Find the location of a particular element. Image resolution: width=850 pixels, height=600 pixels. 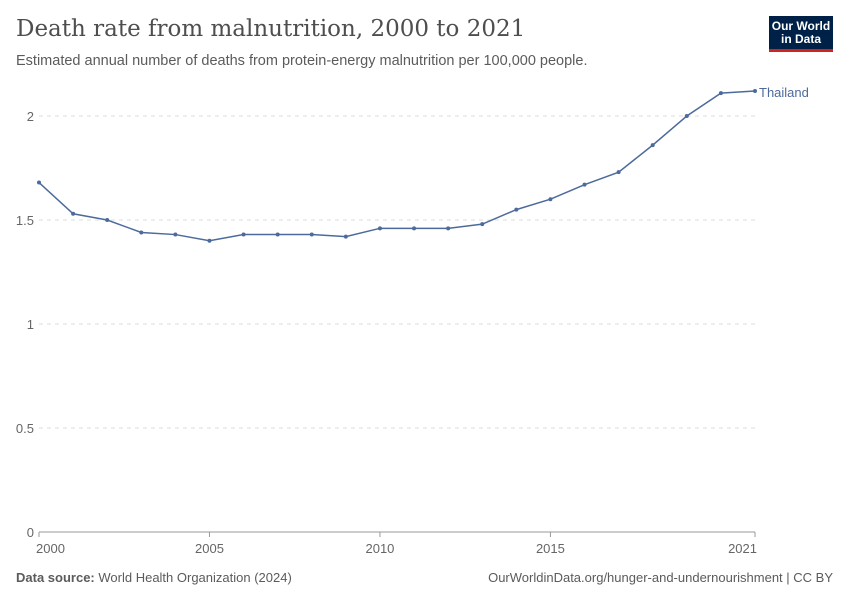

x-tick-label: 2005 is located at coordinates (209, 548).